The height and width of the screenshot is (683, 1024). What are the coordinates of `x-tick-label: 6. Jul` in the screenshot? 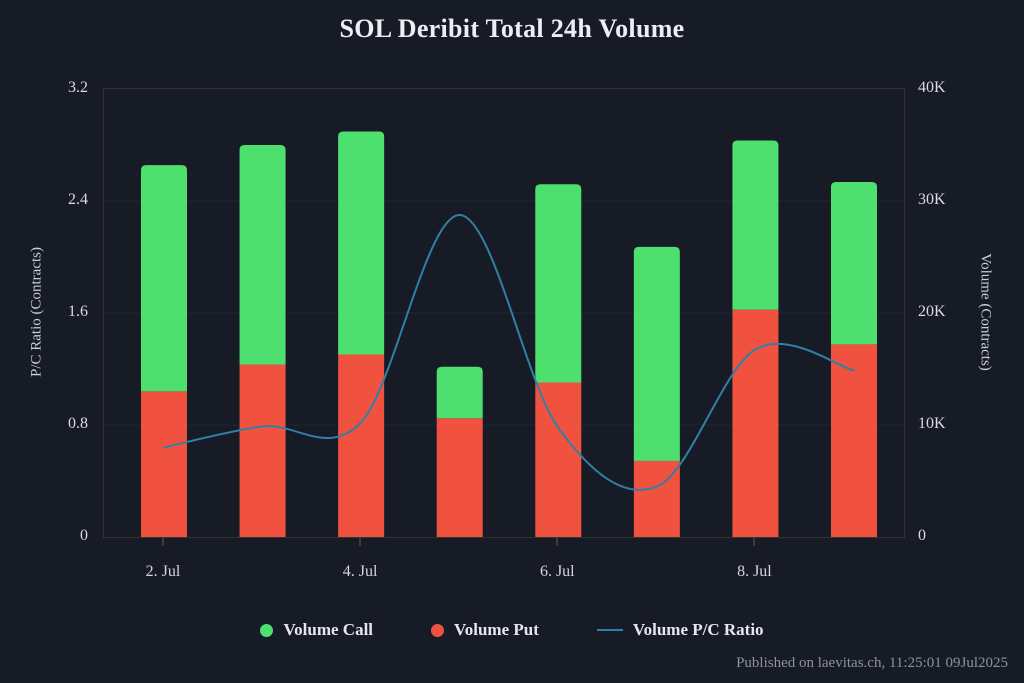 It's located at (557, 571).